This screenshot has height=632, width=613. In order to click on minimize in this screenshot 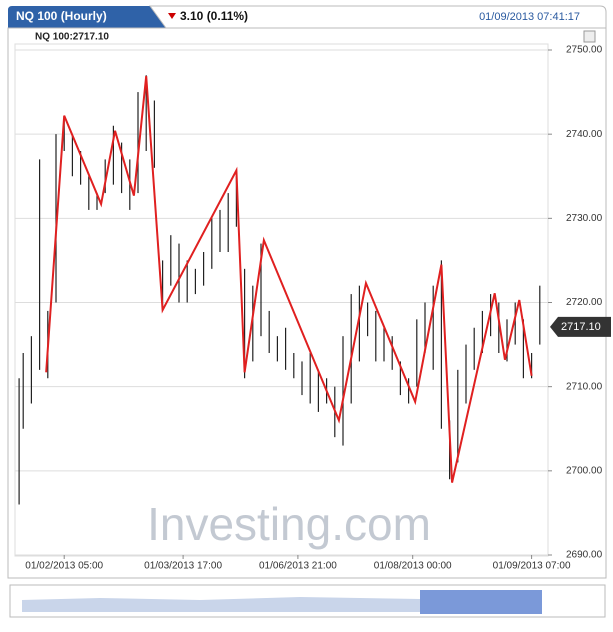, I will do `click(589, 36)`.